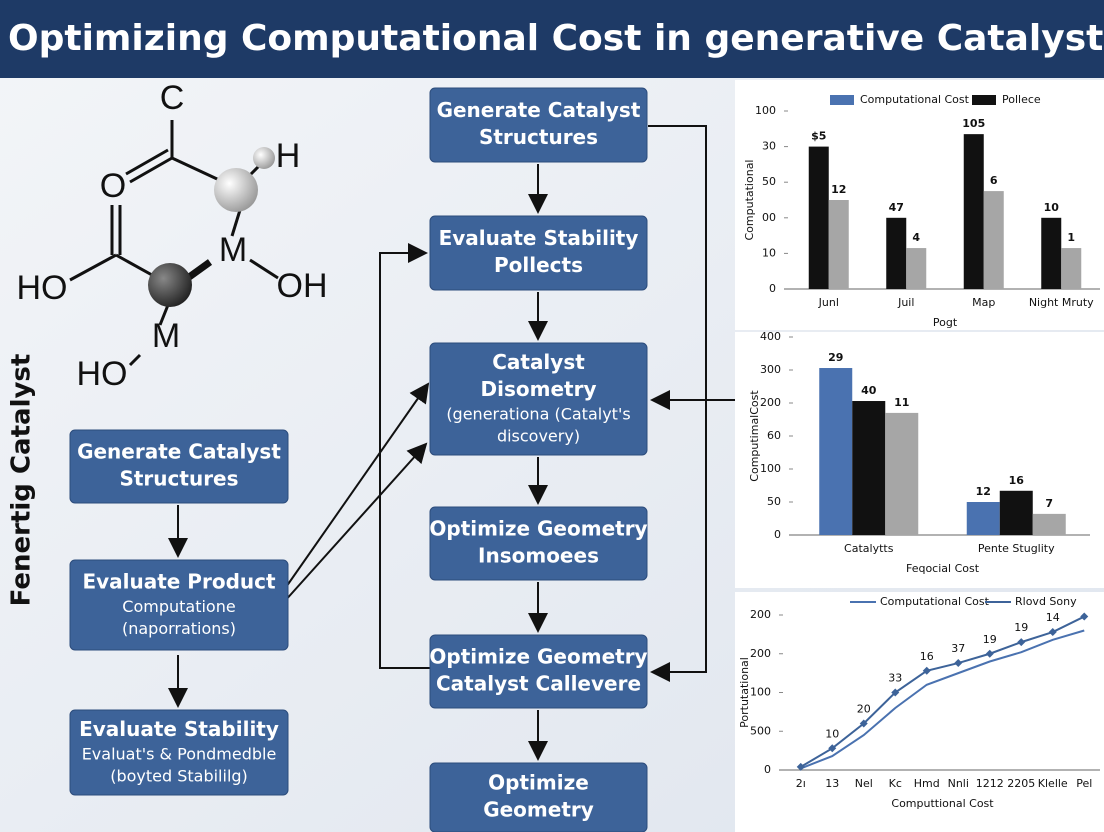 The image size is (1104, 832). Describe the element at coordinates (754, 436) in the screenshot. I see `y-axis-label: ComputimalCost` at that location.